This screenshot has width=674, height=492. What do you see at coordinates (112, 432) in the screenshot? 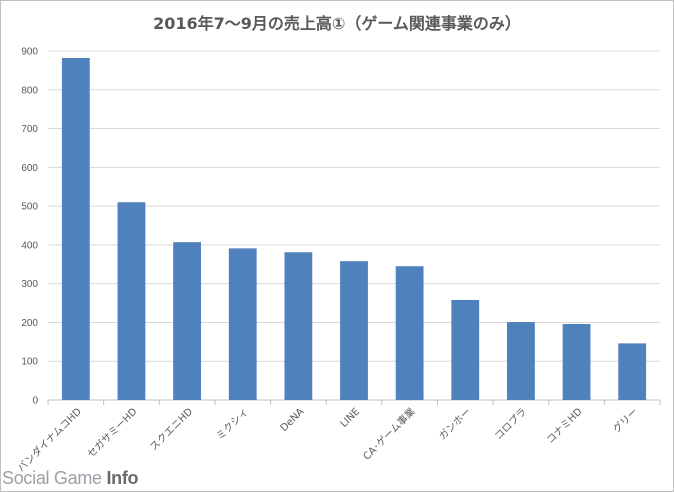
I see `x-tick-label: セガサミーHD` at bounding box center [112, 432].